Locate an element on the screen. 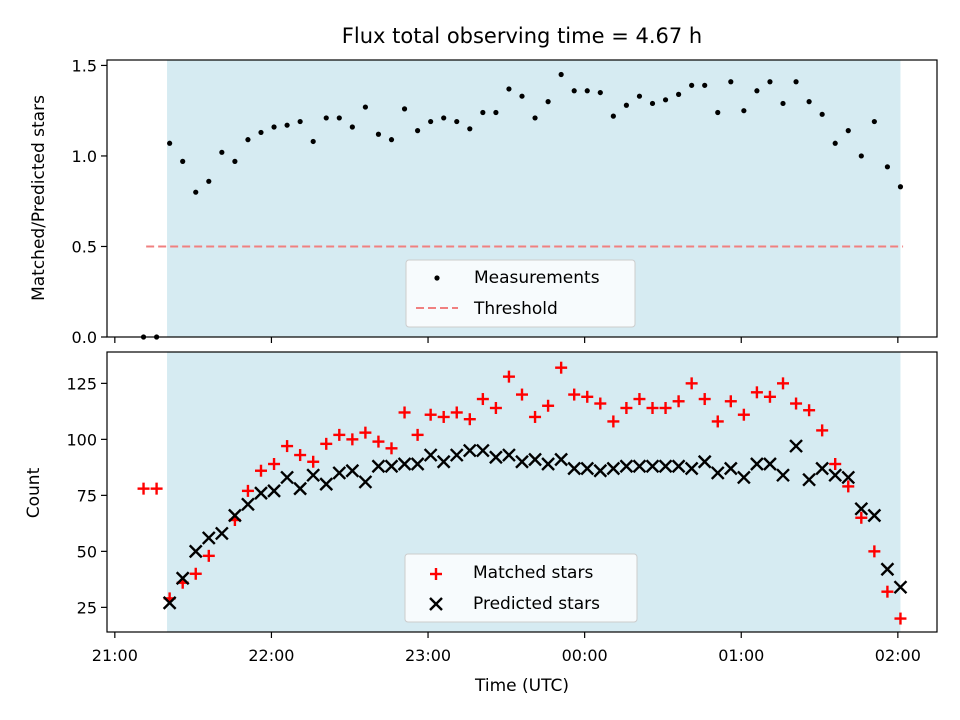 The width and height of the screenshot is (960, 720). legend-predicted-marker is located at coordinates (436, 604).